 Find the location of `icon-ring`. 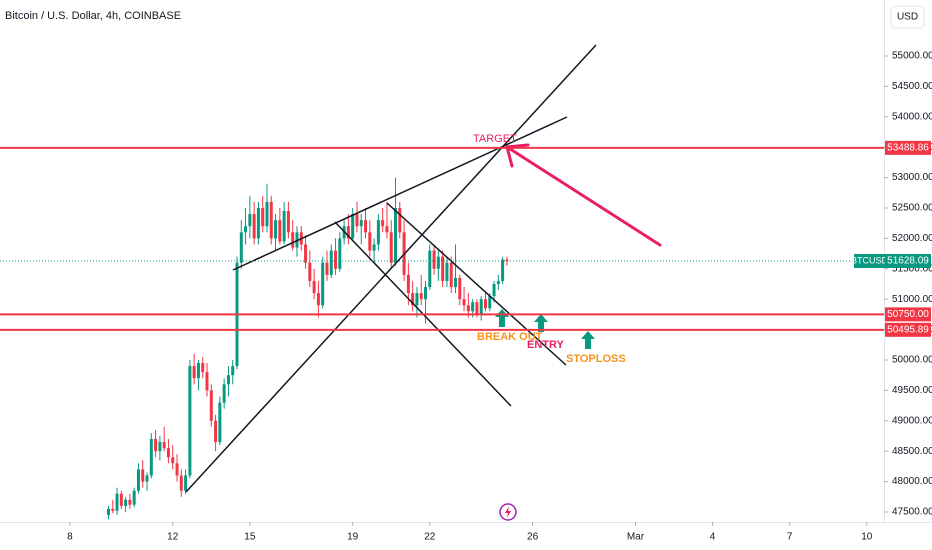

icon-ring is located at coordinates (508, 512).